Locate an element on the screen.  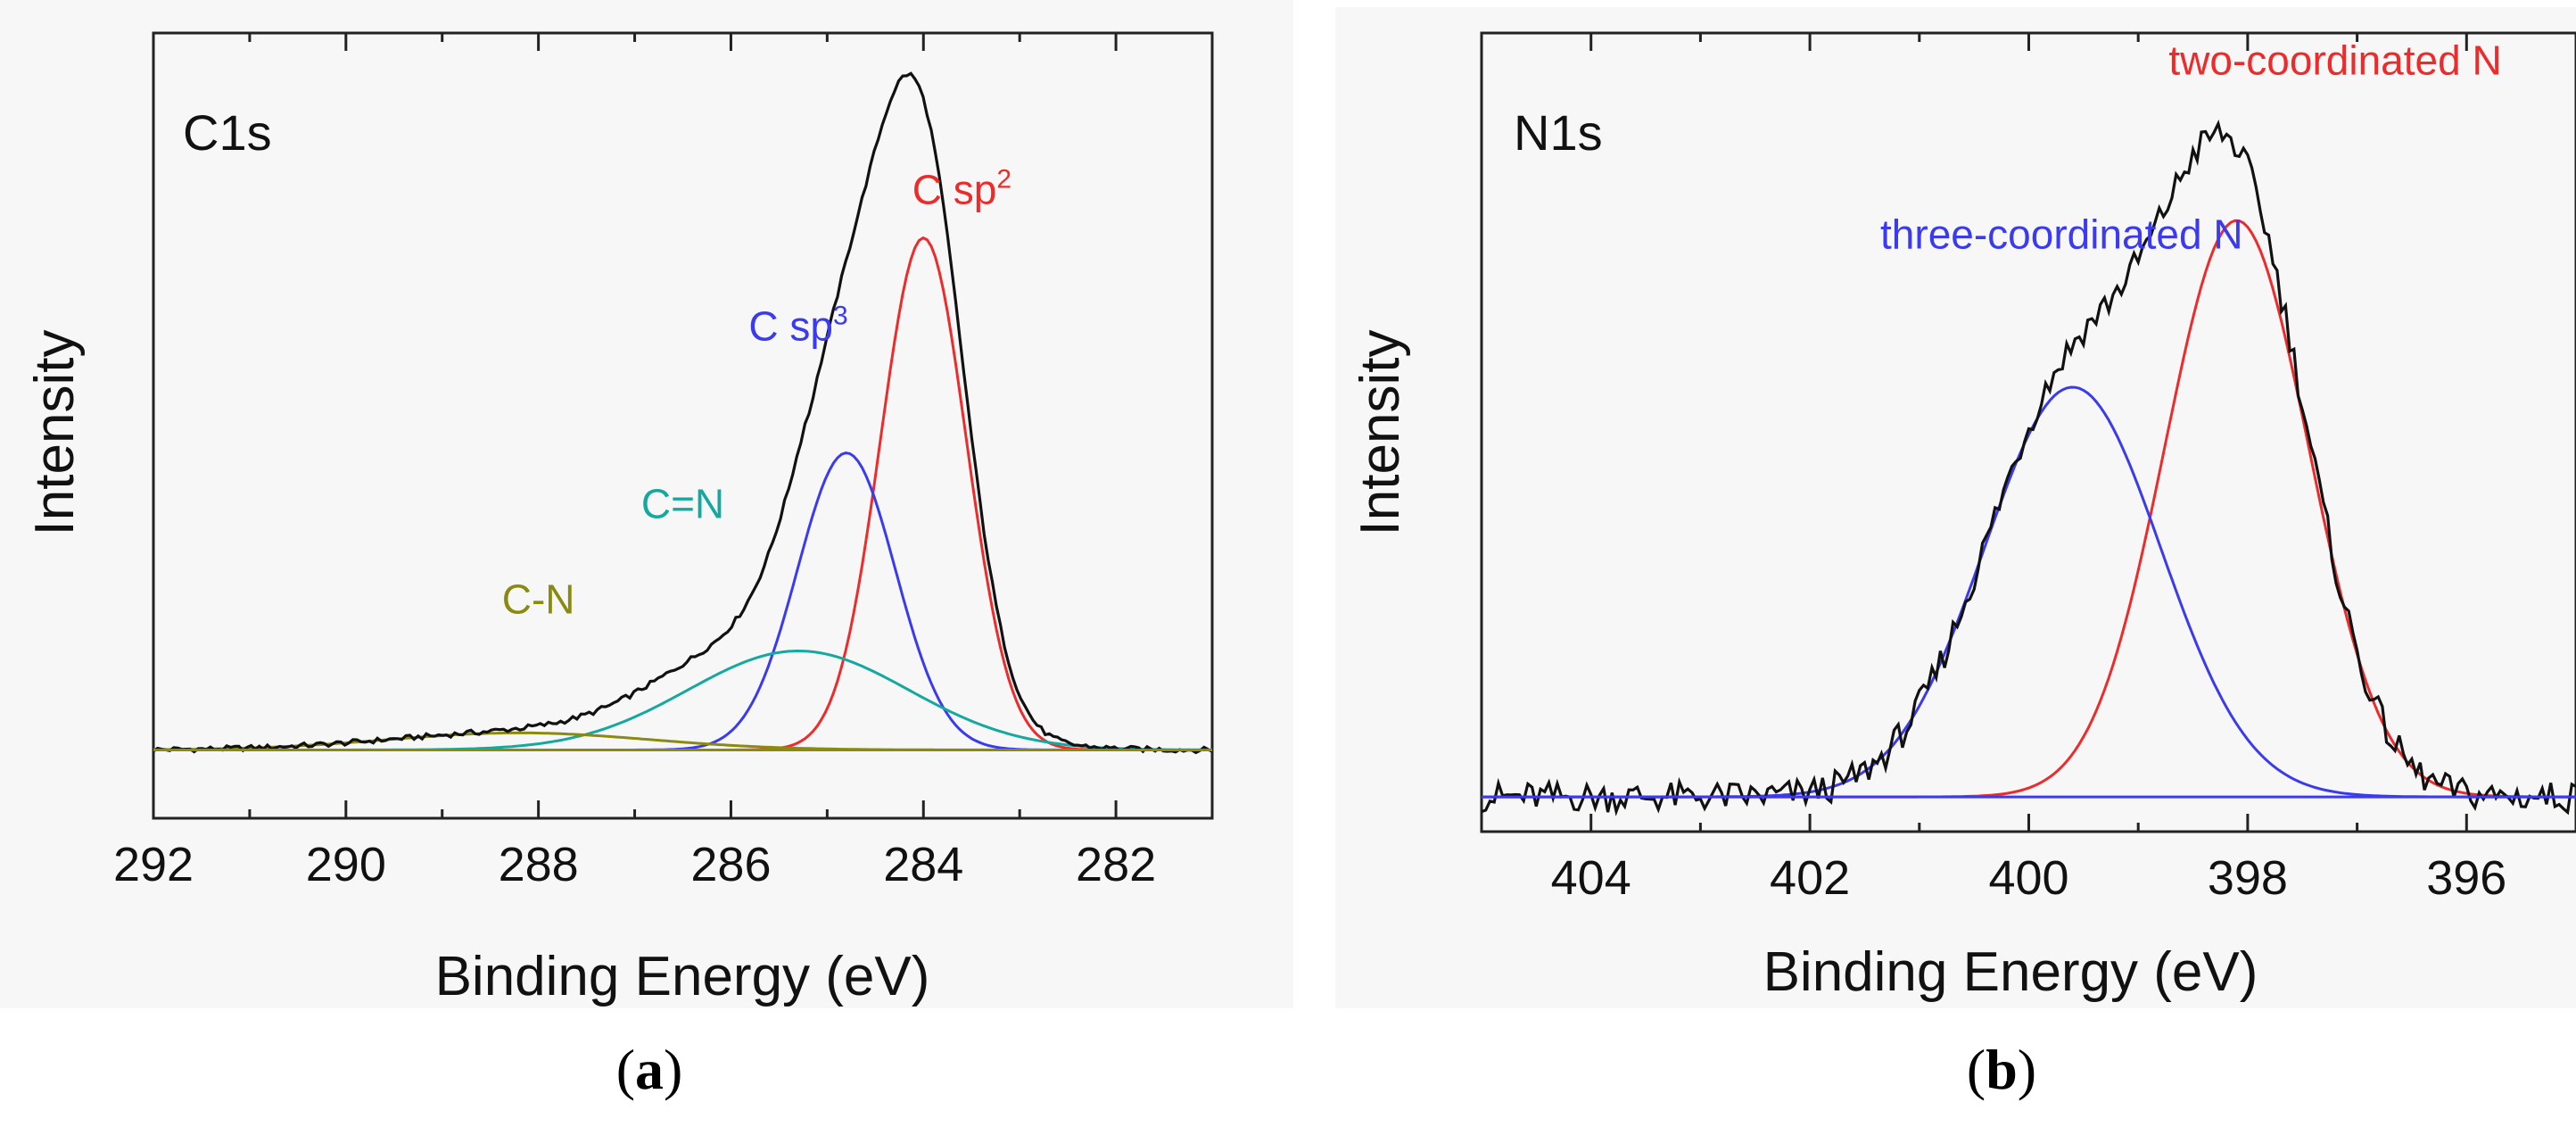
panel-caption-b: (b) is located at coordinates (2001, 1069).